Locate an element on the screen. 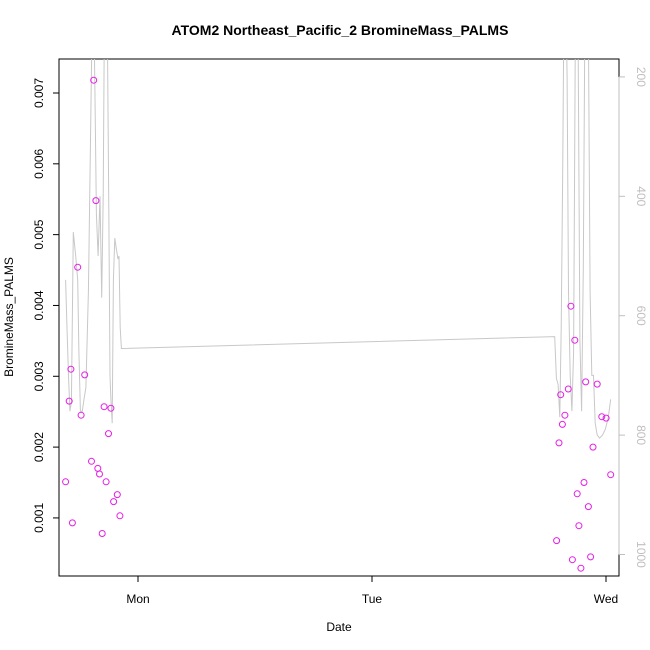  y2-tick-label: 800 is located at coordinates (641, 435).